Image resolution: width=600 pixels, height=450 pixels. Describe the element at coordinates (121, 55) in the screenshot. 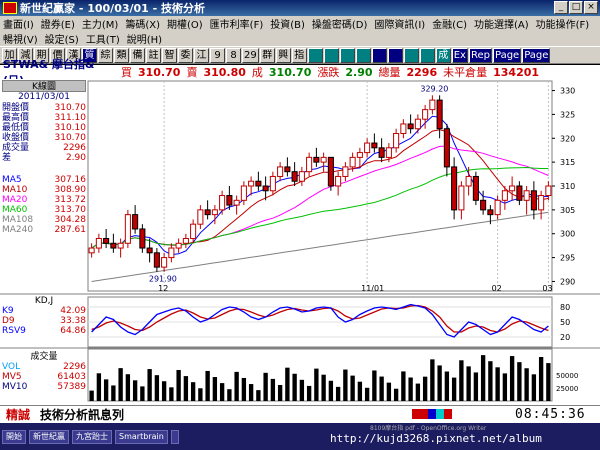

I see `toolbar-button: 類` at that location.